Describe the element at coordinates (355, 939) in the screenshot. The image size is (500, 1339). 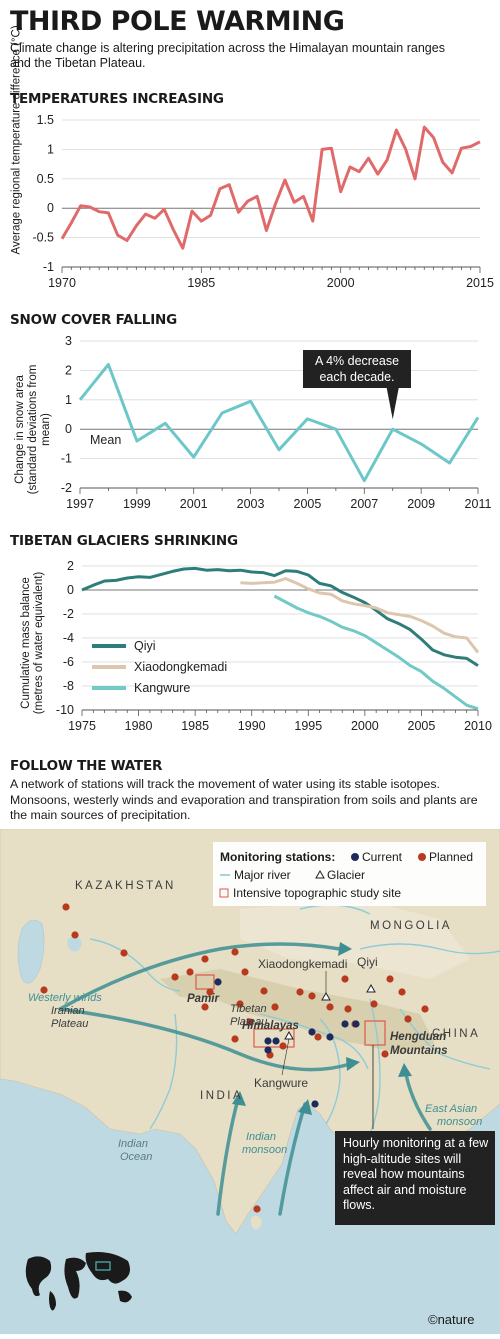
I see `desert-relief` at that location.